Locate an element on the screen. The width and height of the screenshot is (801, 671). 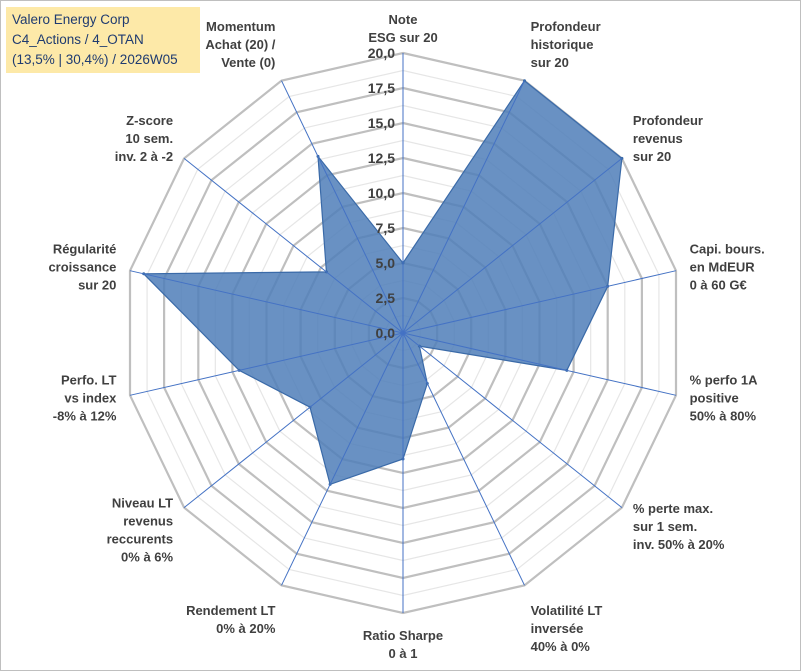
axis-label: Ratio Sharpe 0 à 1 is located at coordinates (403, 644).